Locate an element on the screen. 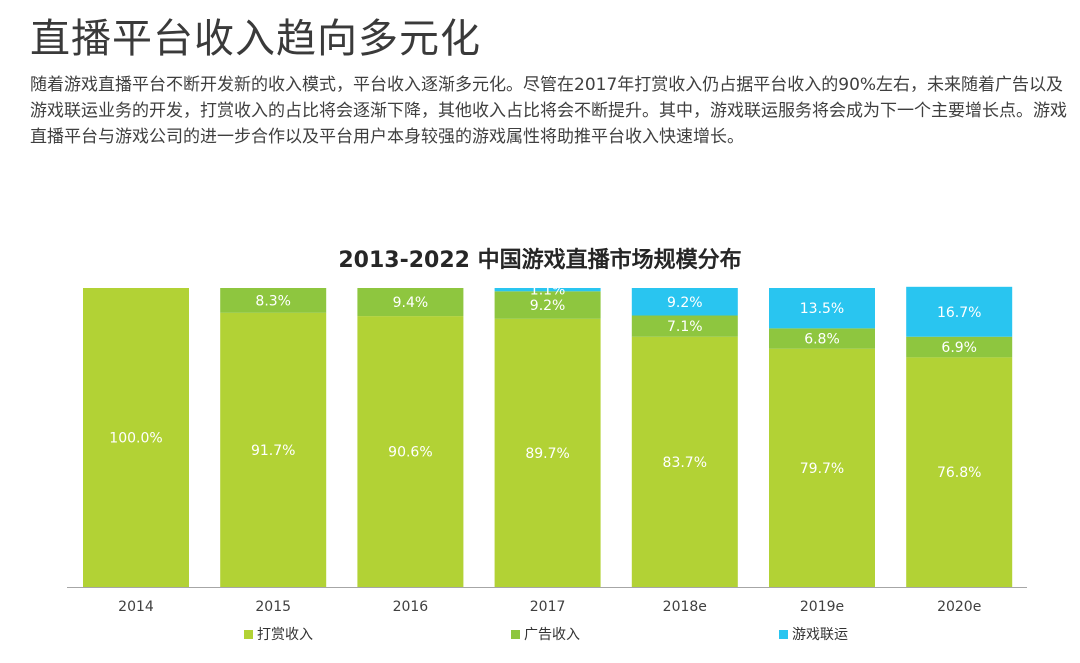 Image resolution: width=1080 pixels, height=663 pixels. bar-segment-2016-s1 is located at coordinates (410, 302).